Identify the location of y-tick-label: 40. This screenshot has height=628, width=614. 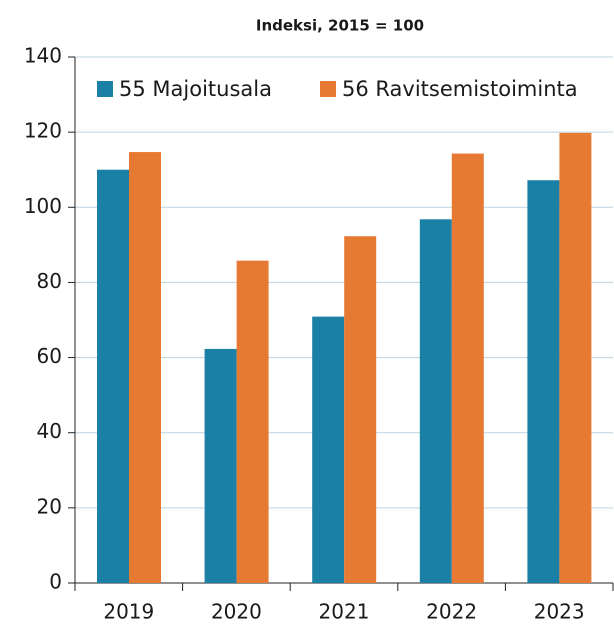
(49, 431).